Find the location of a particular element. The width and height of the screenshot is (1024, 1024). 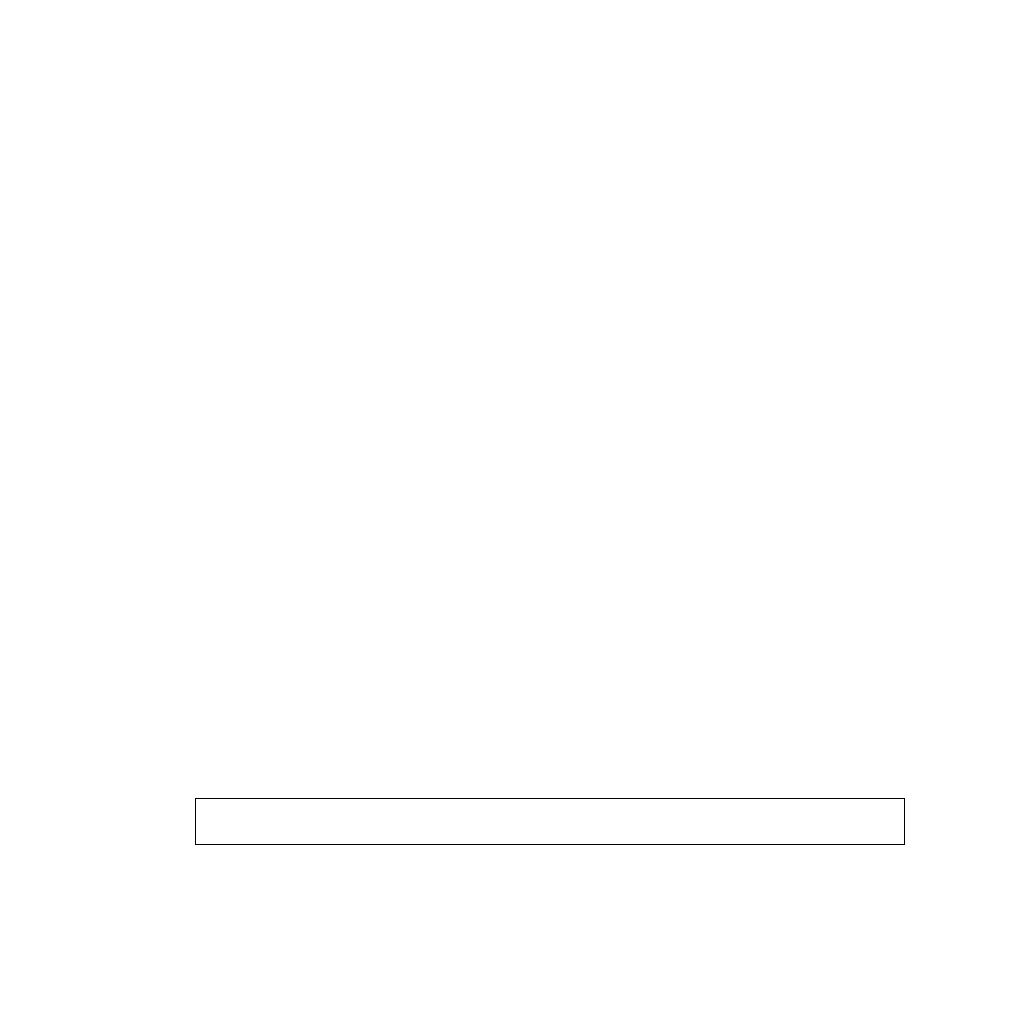

colorbar is located at coordinates (550, 821).